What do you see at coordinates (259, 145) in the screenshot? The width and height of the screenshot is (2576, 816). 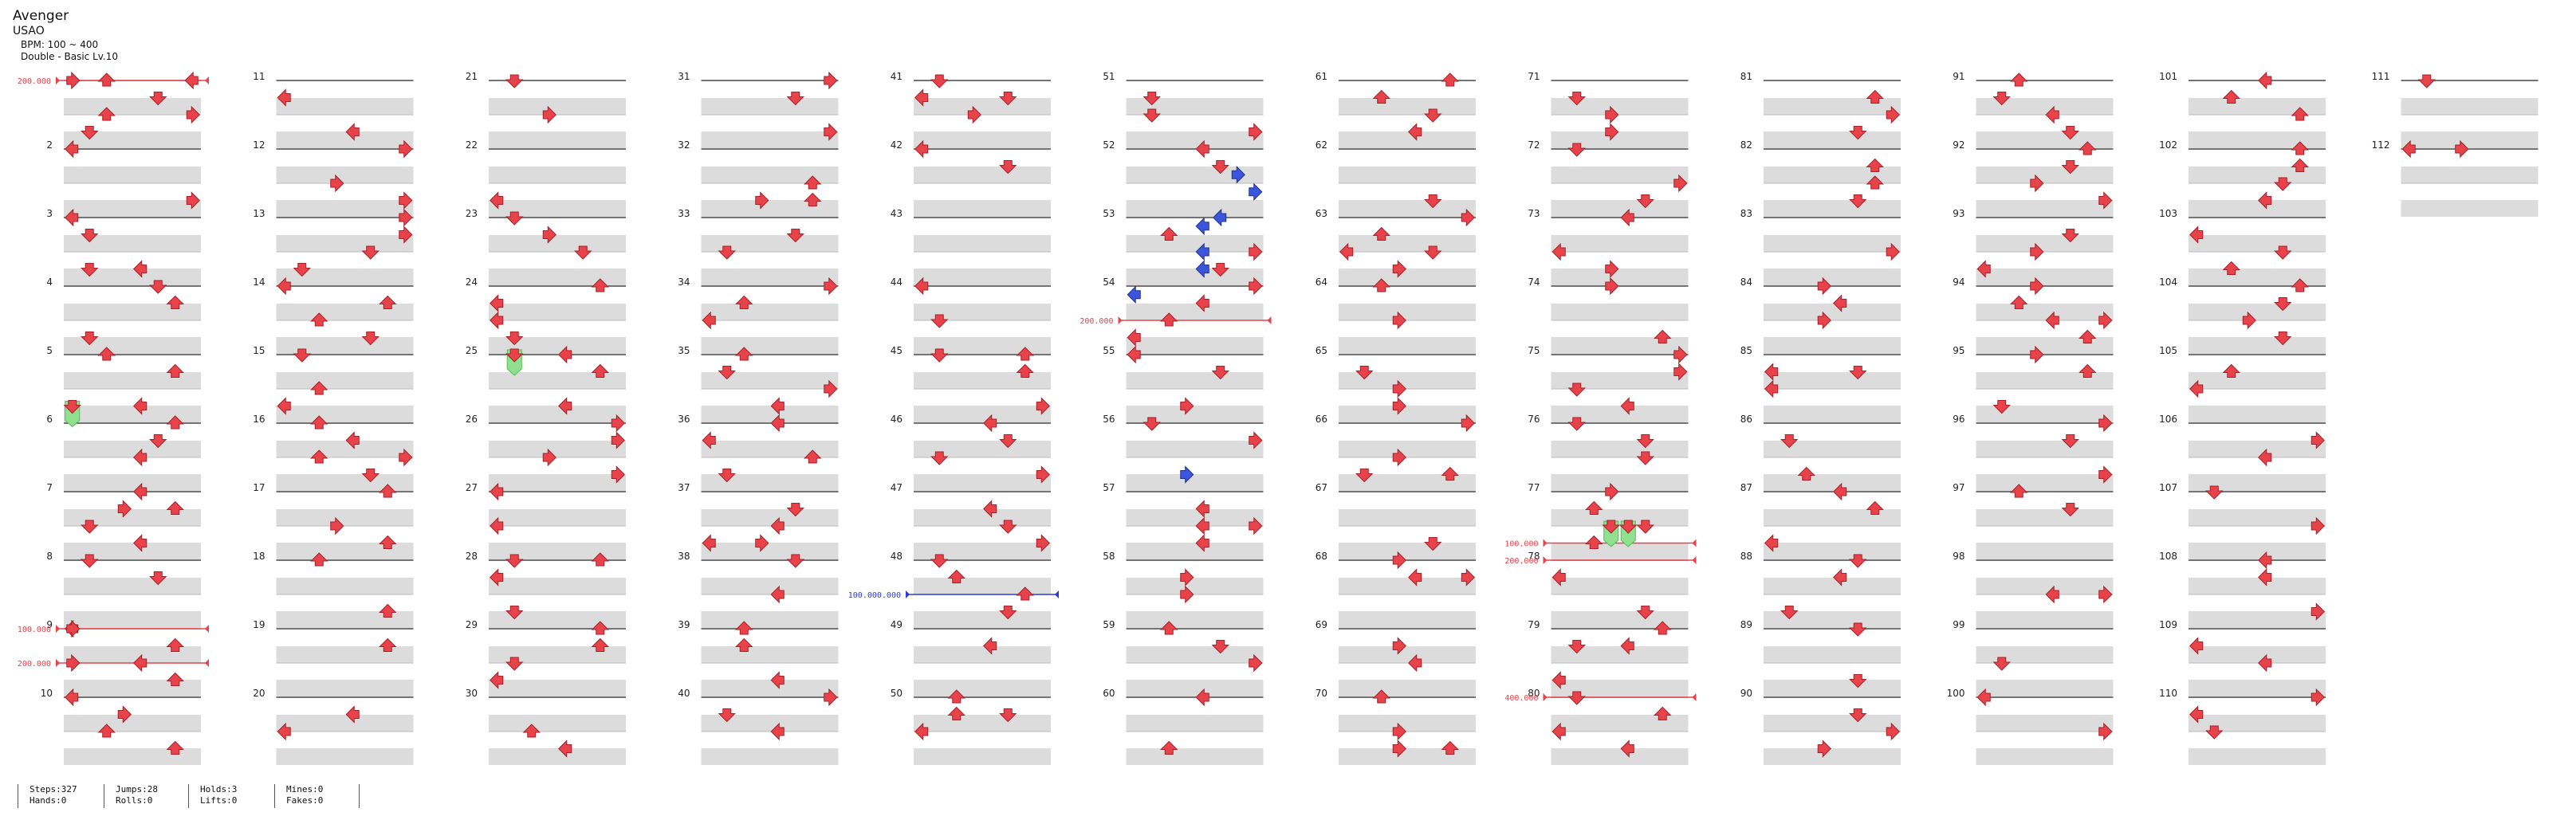 I see `measure-number: 12` at bounding box center [259, 145].